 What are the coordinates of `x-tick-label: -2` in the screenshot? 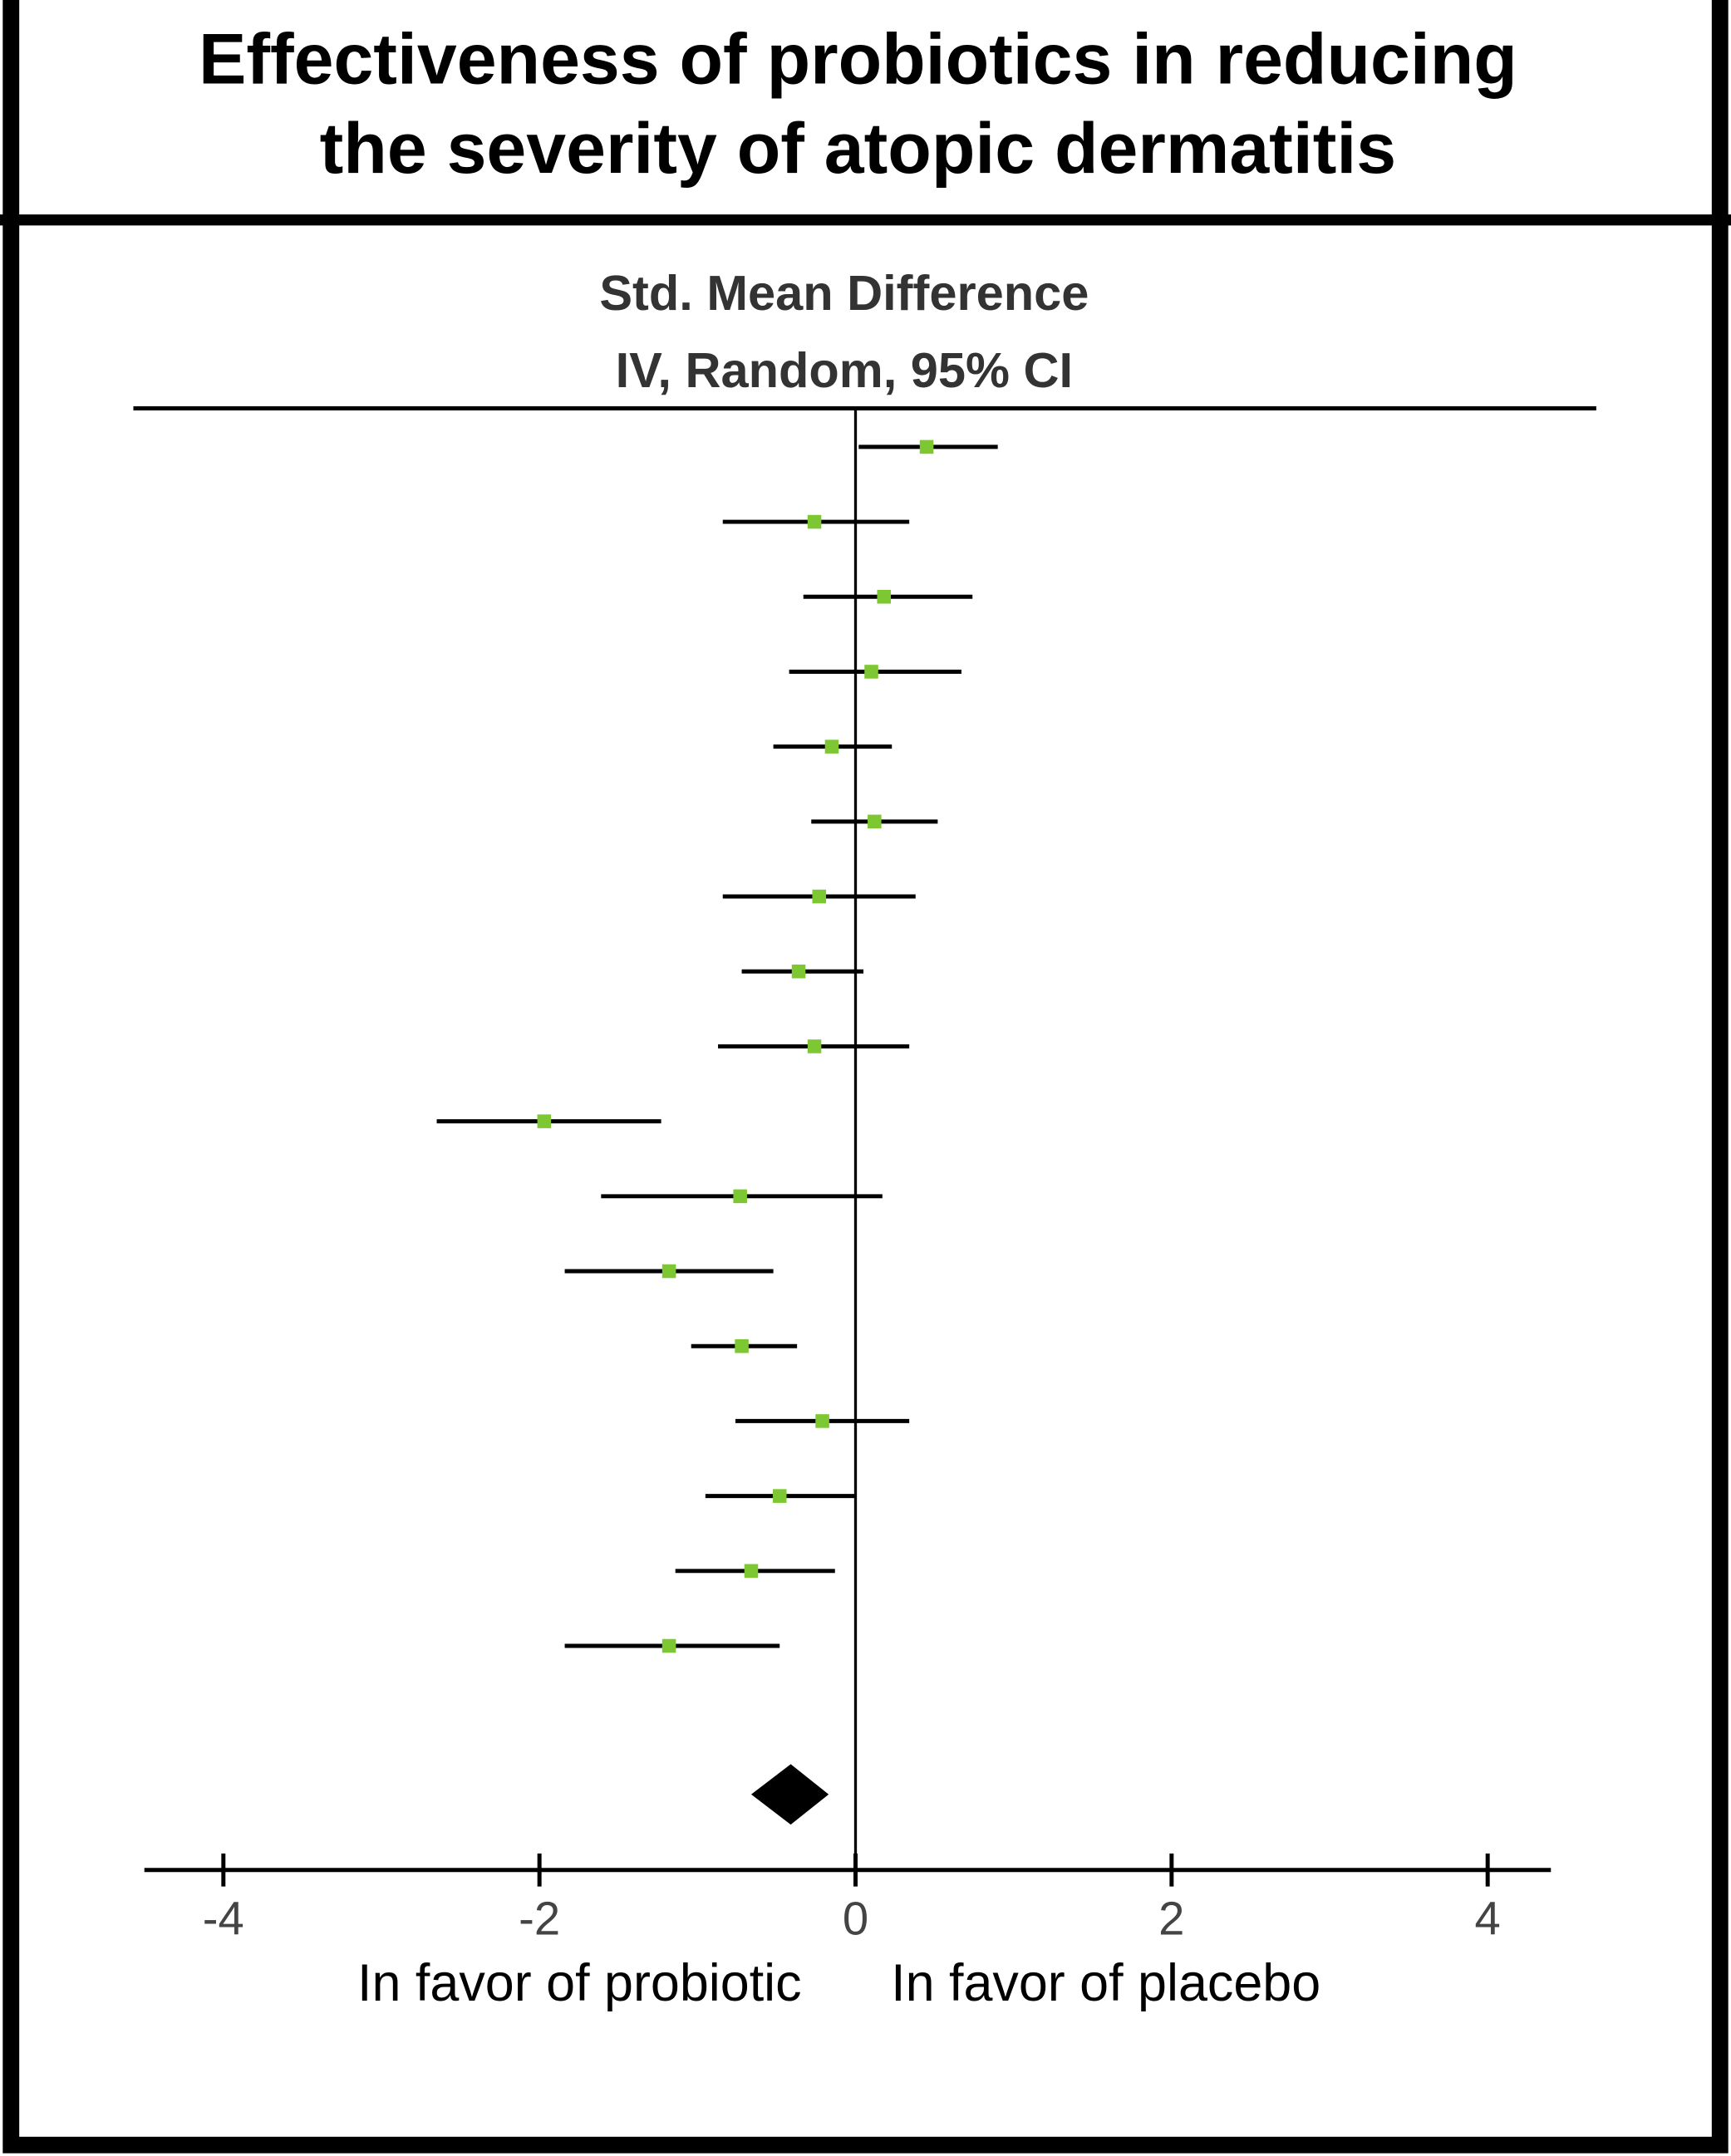 It's located at (539, 1919).